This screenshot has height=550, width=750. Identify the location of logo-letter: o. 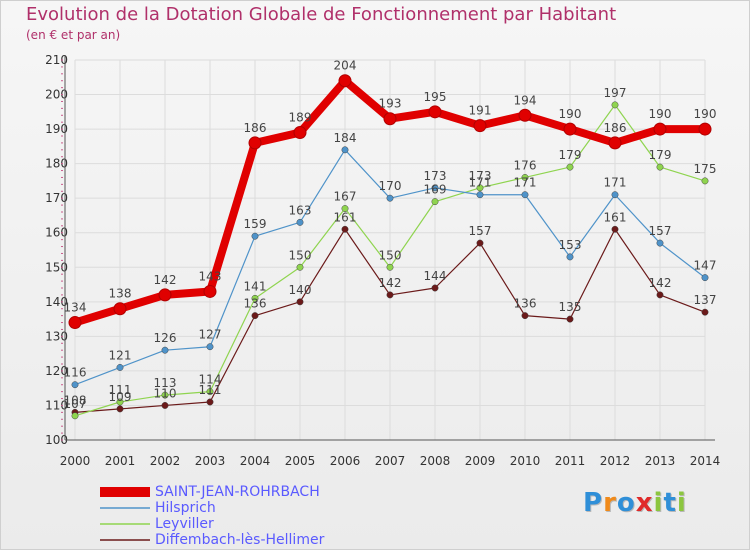
(626, 503).